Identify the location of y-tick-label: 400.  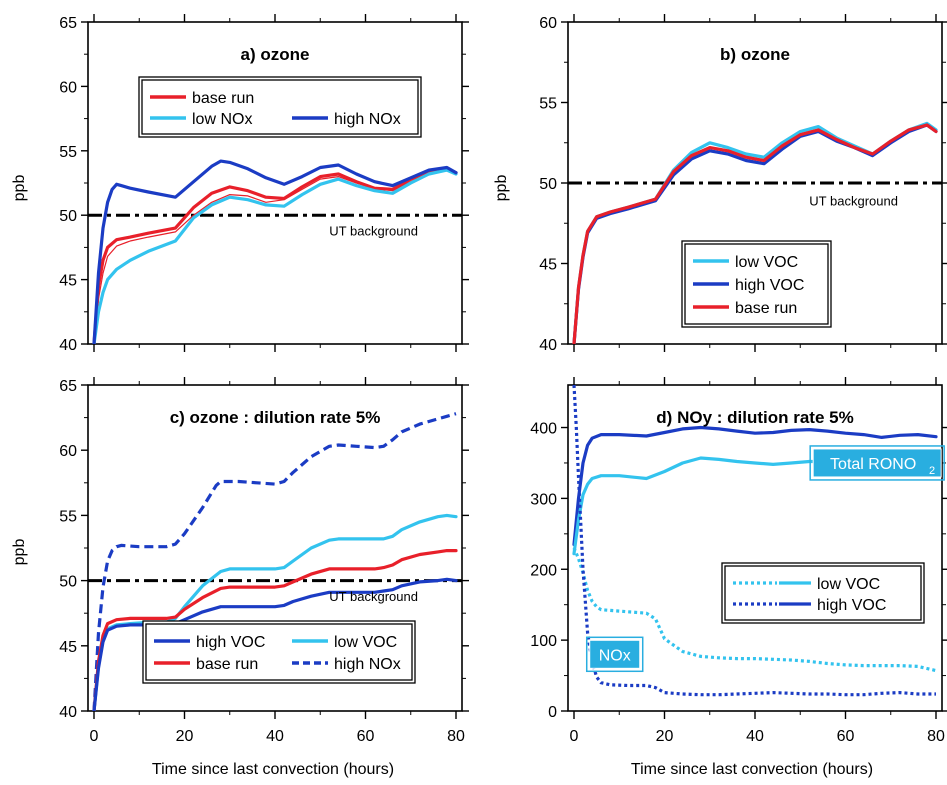
(543, 429).